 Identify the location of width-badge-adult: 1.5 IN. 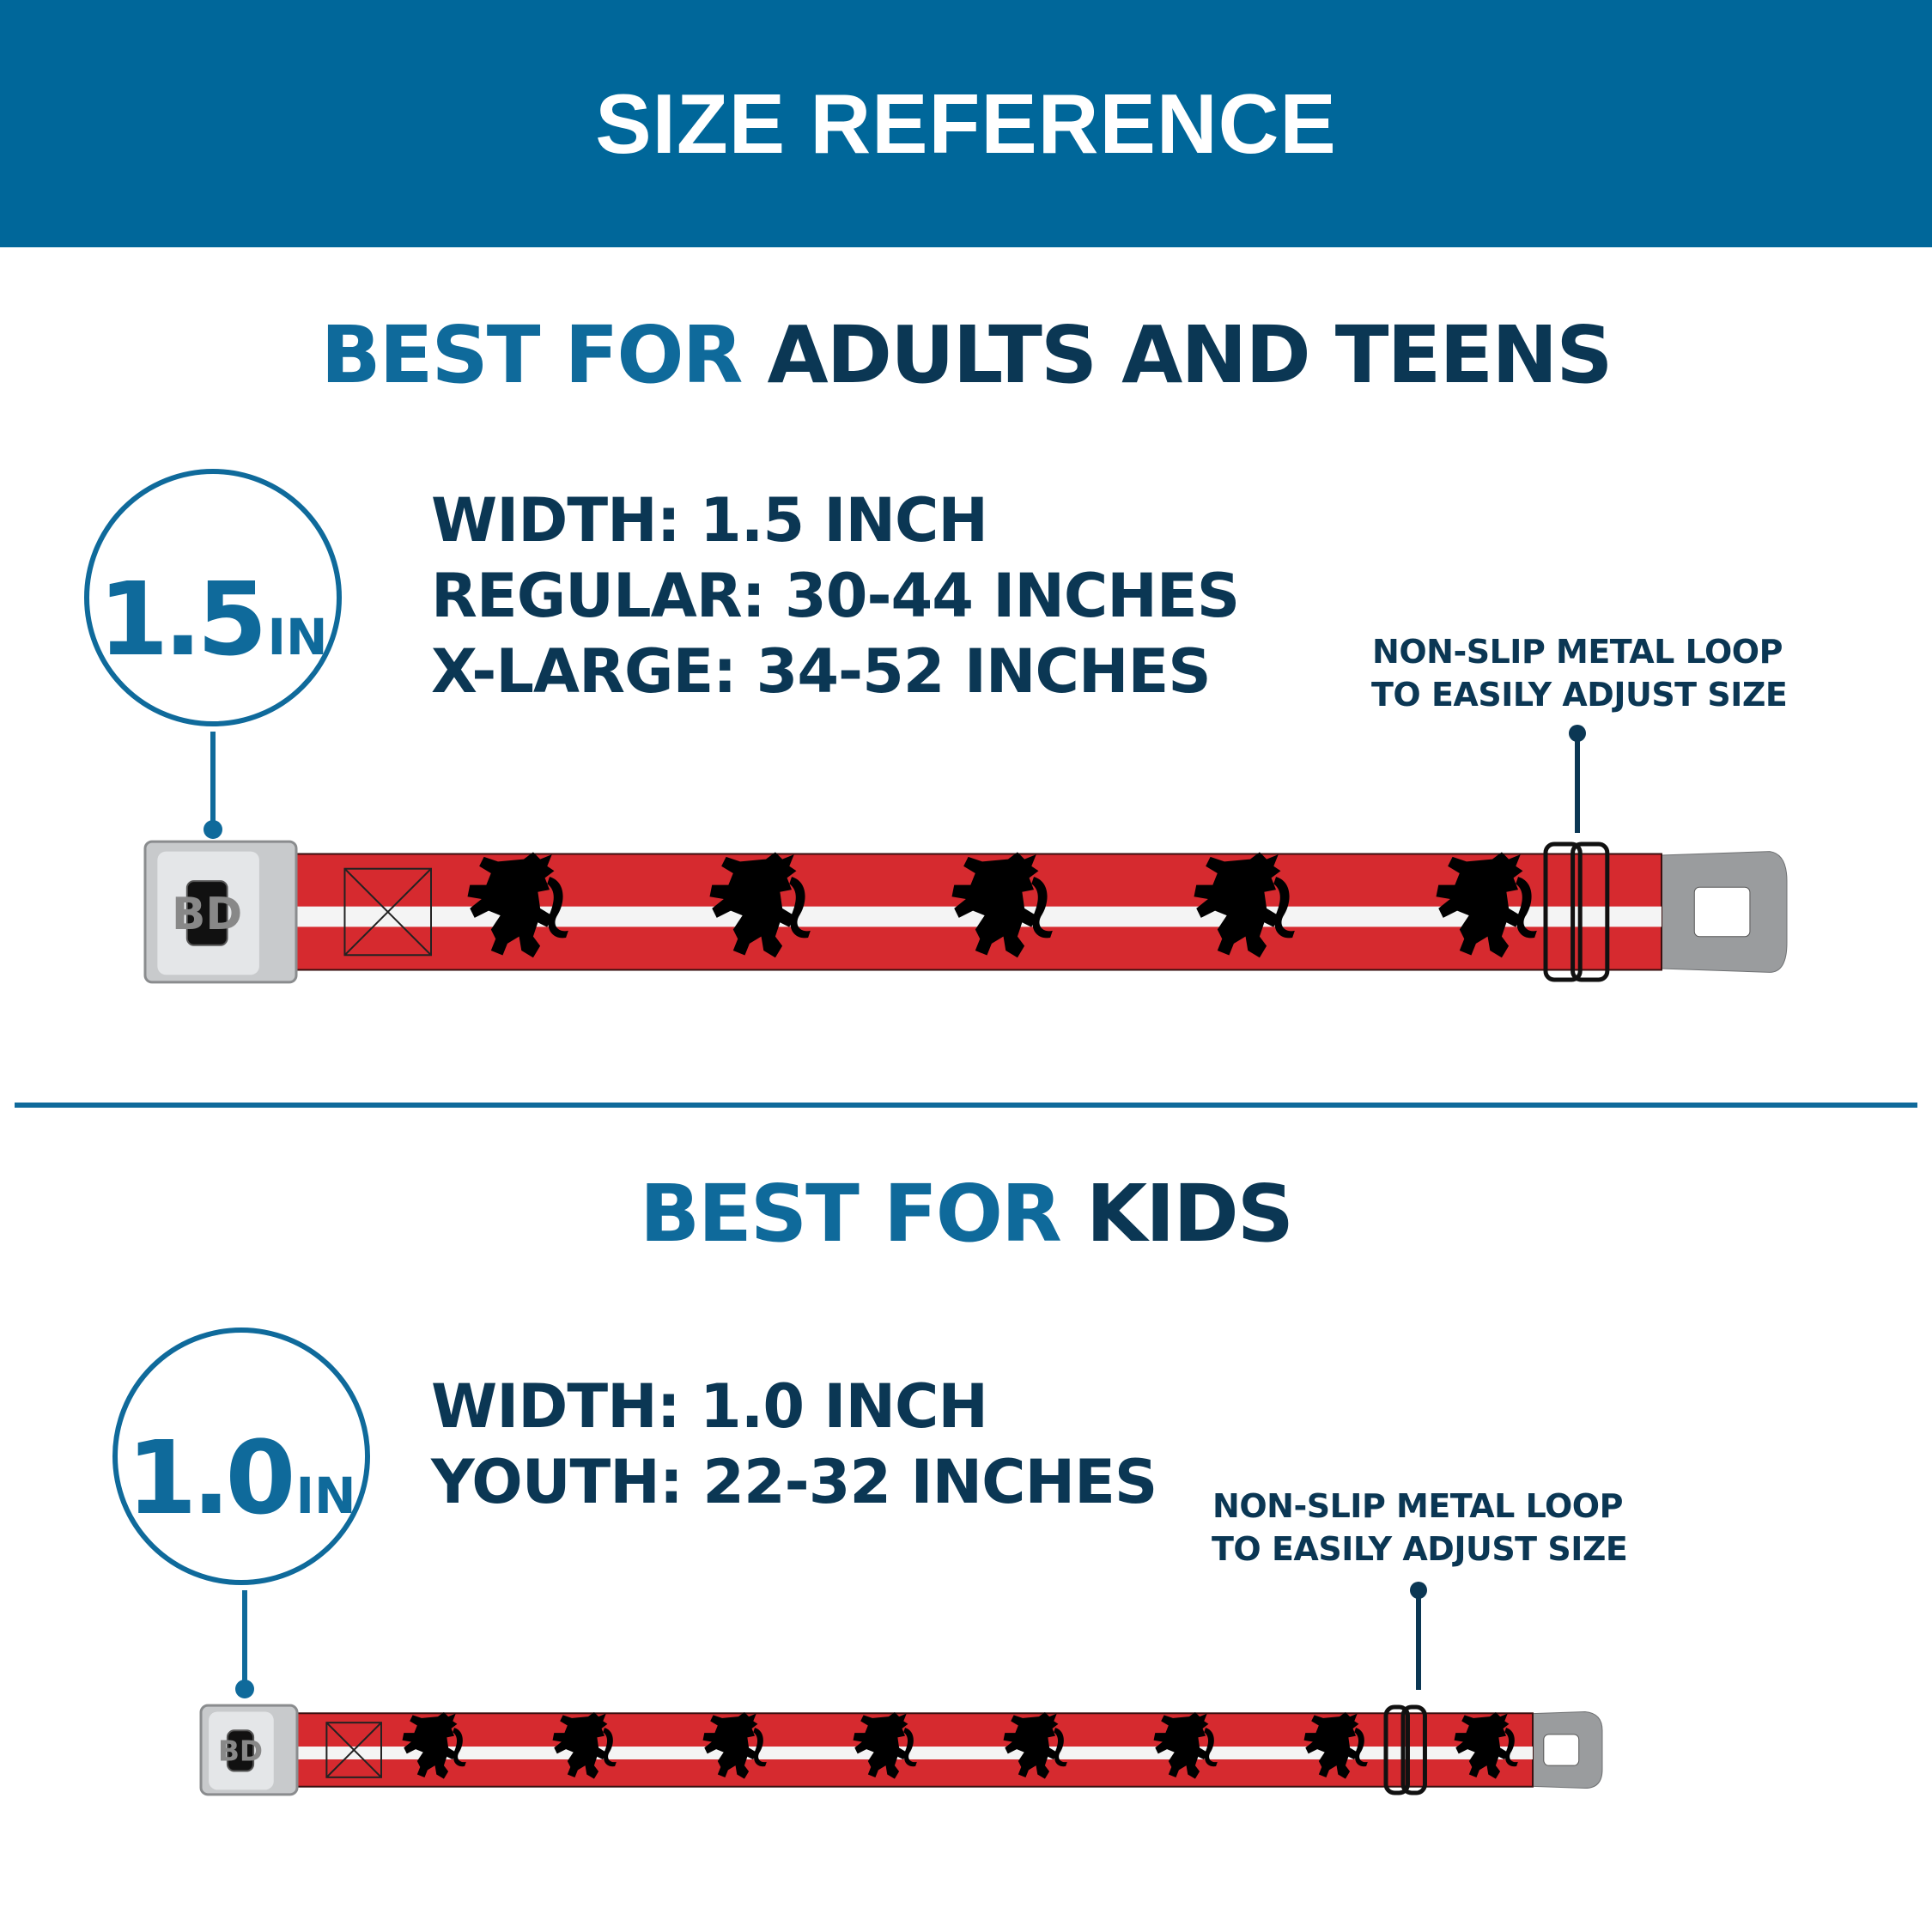
(213, 597).